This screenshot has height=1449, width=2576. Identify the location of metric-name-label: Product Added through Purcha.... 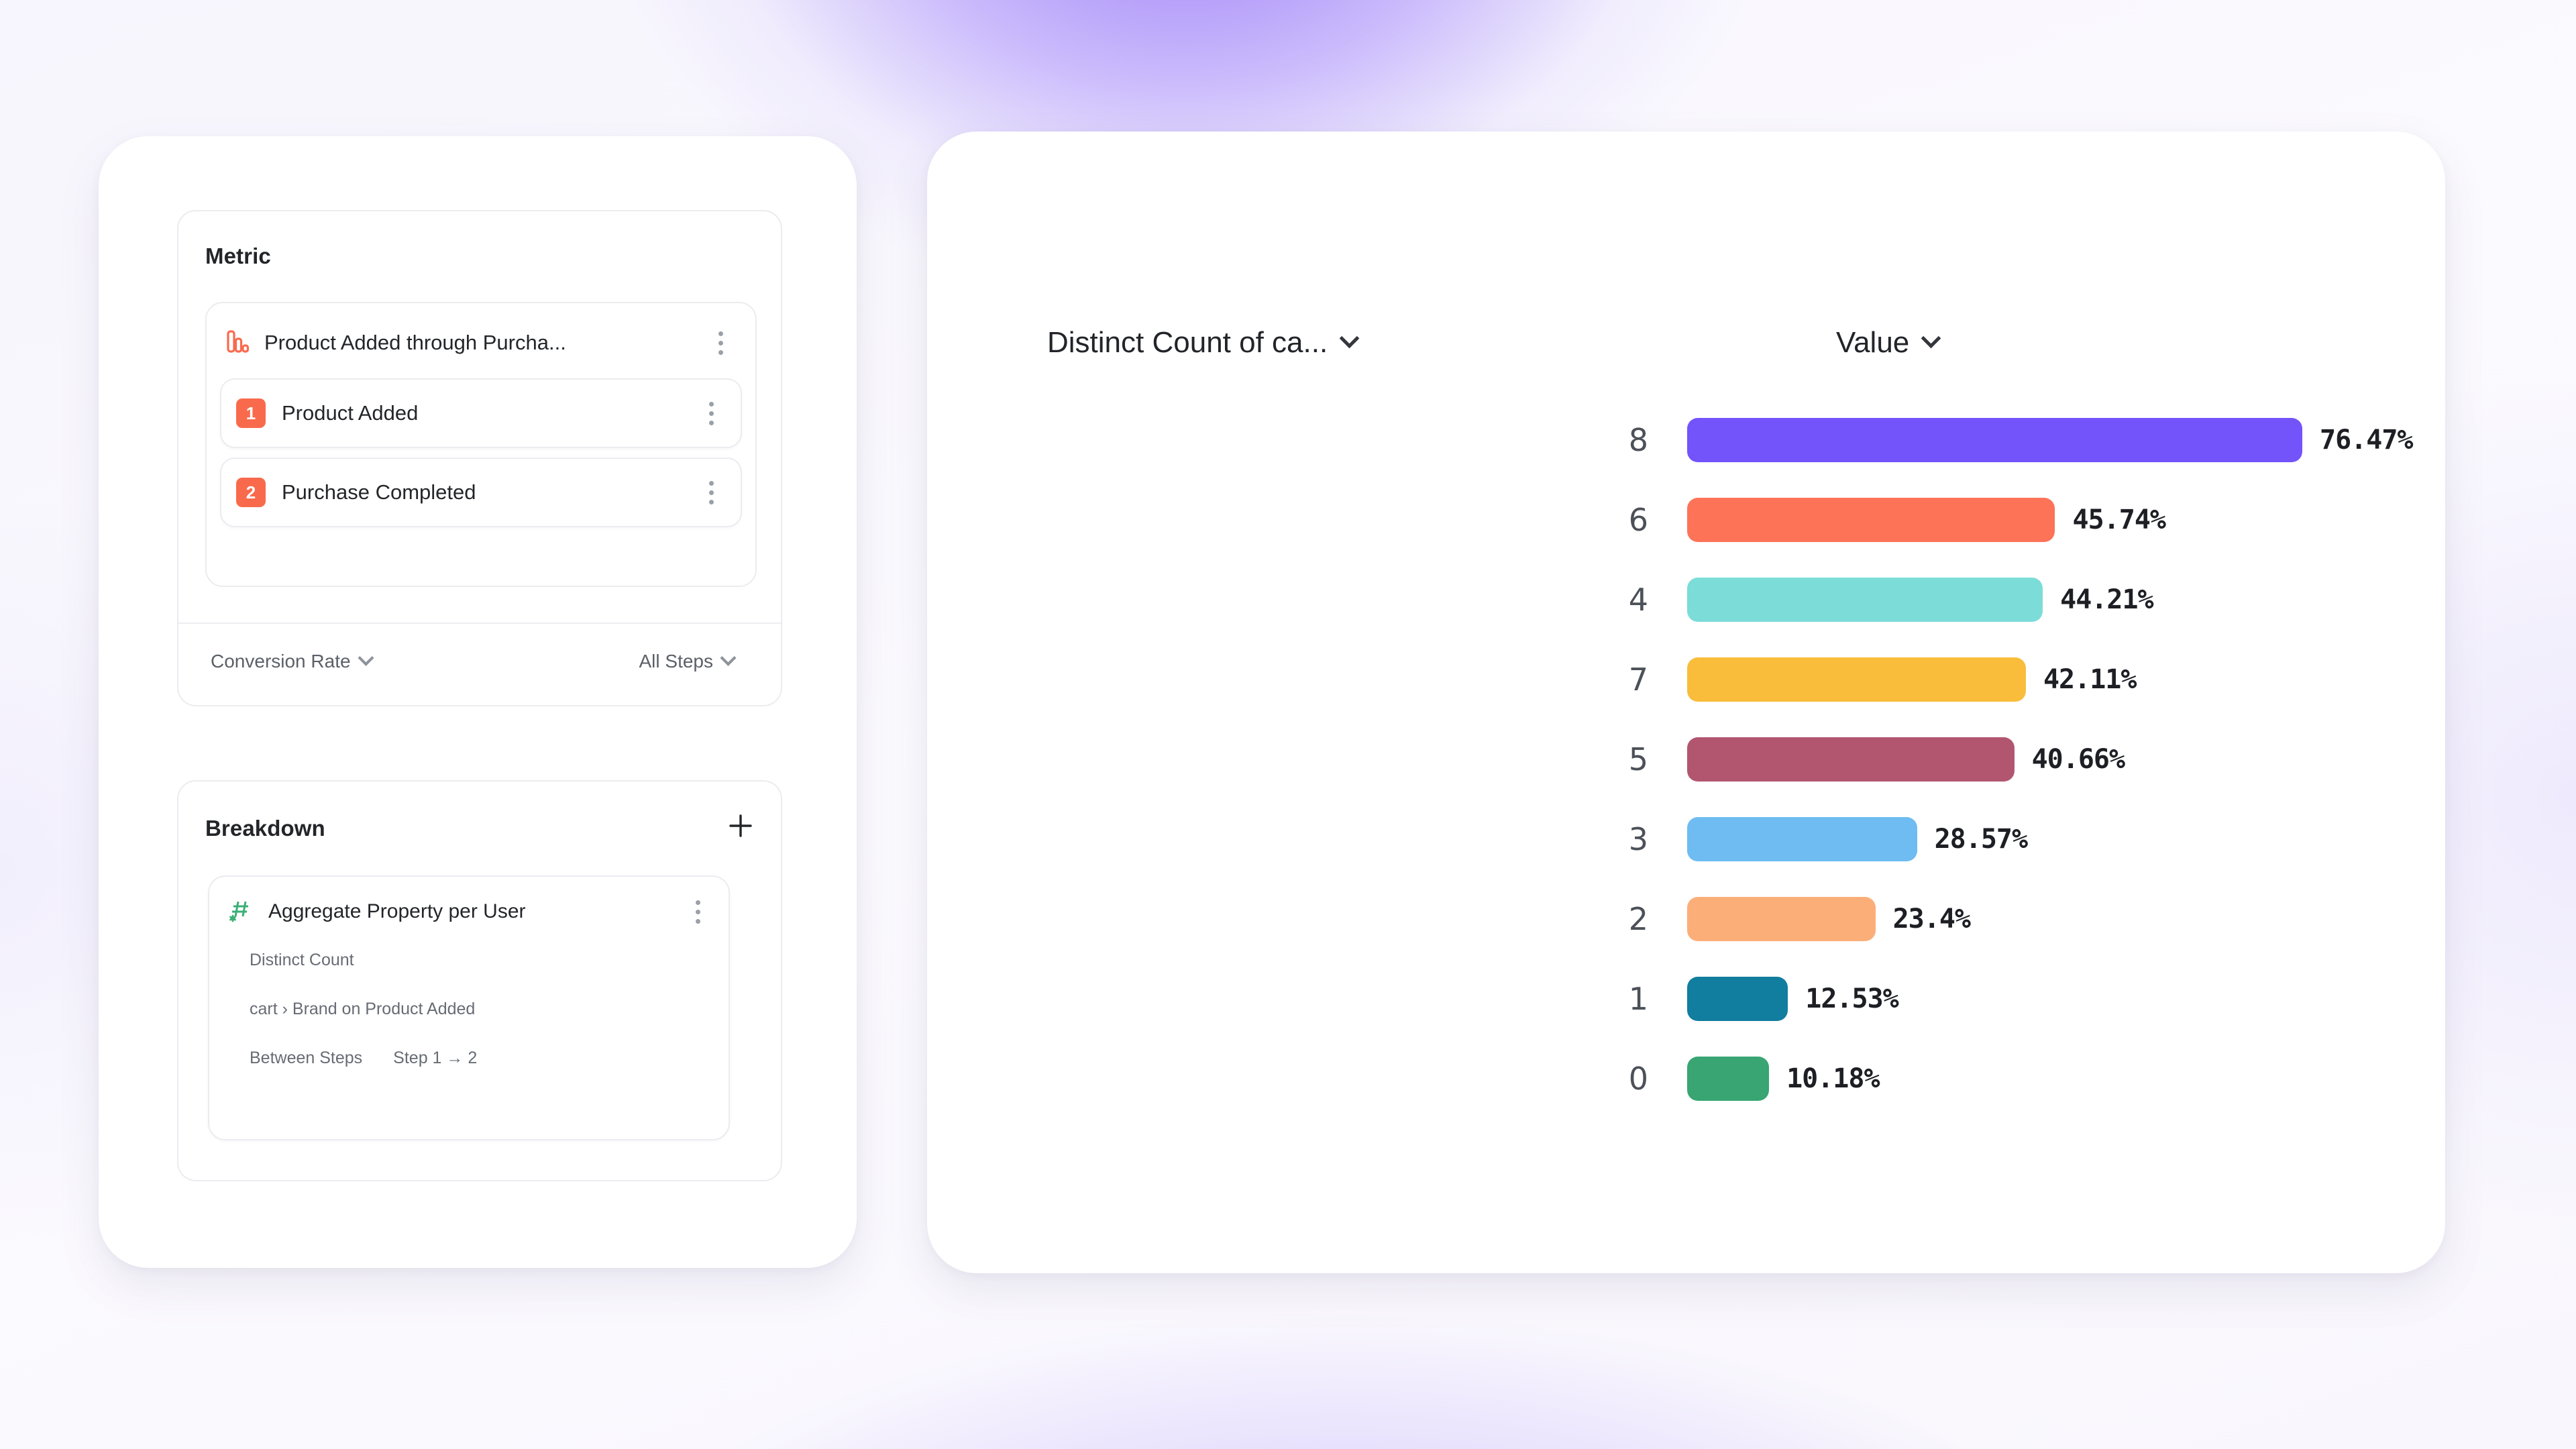
(415, 342).